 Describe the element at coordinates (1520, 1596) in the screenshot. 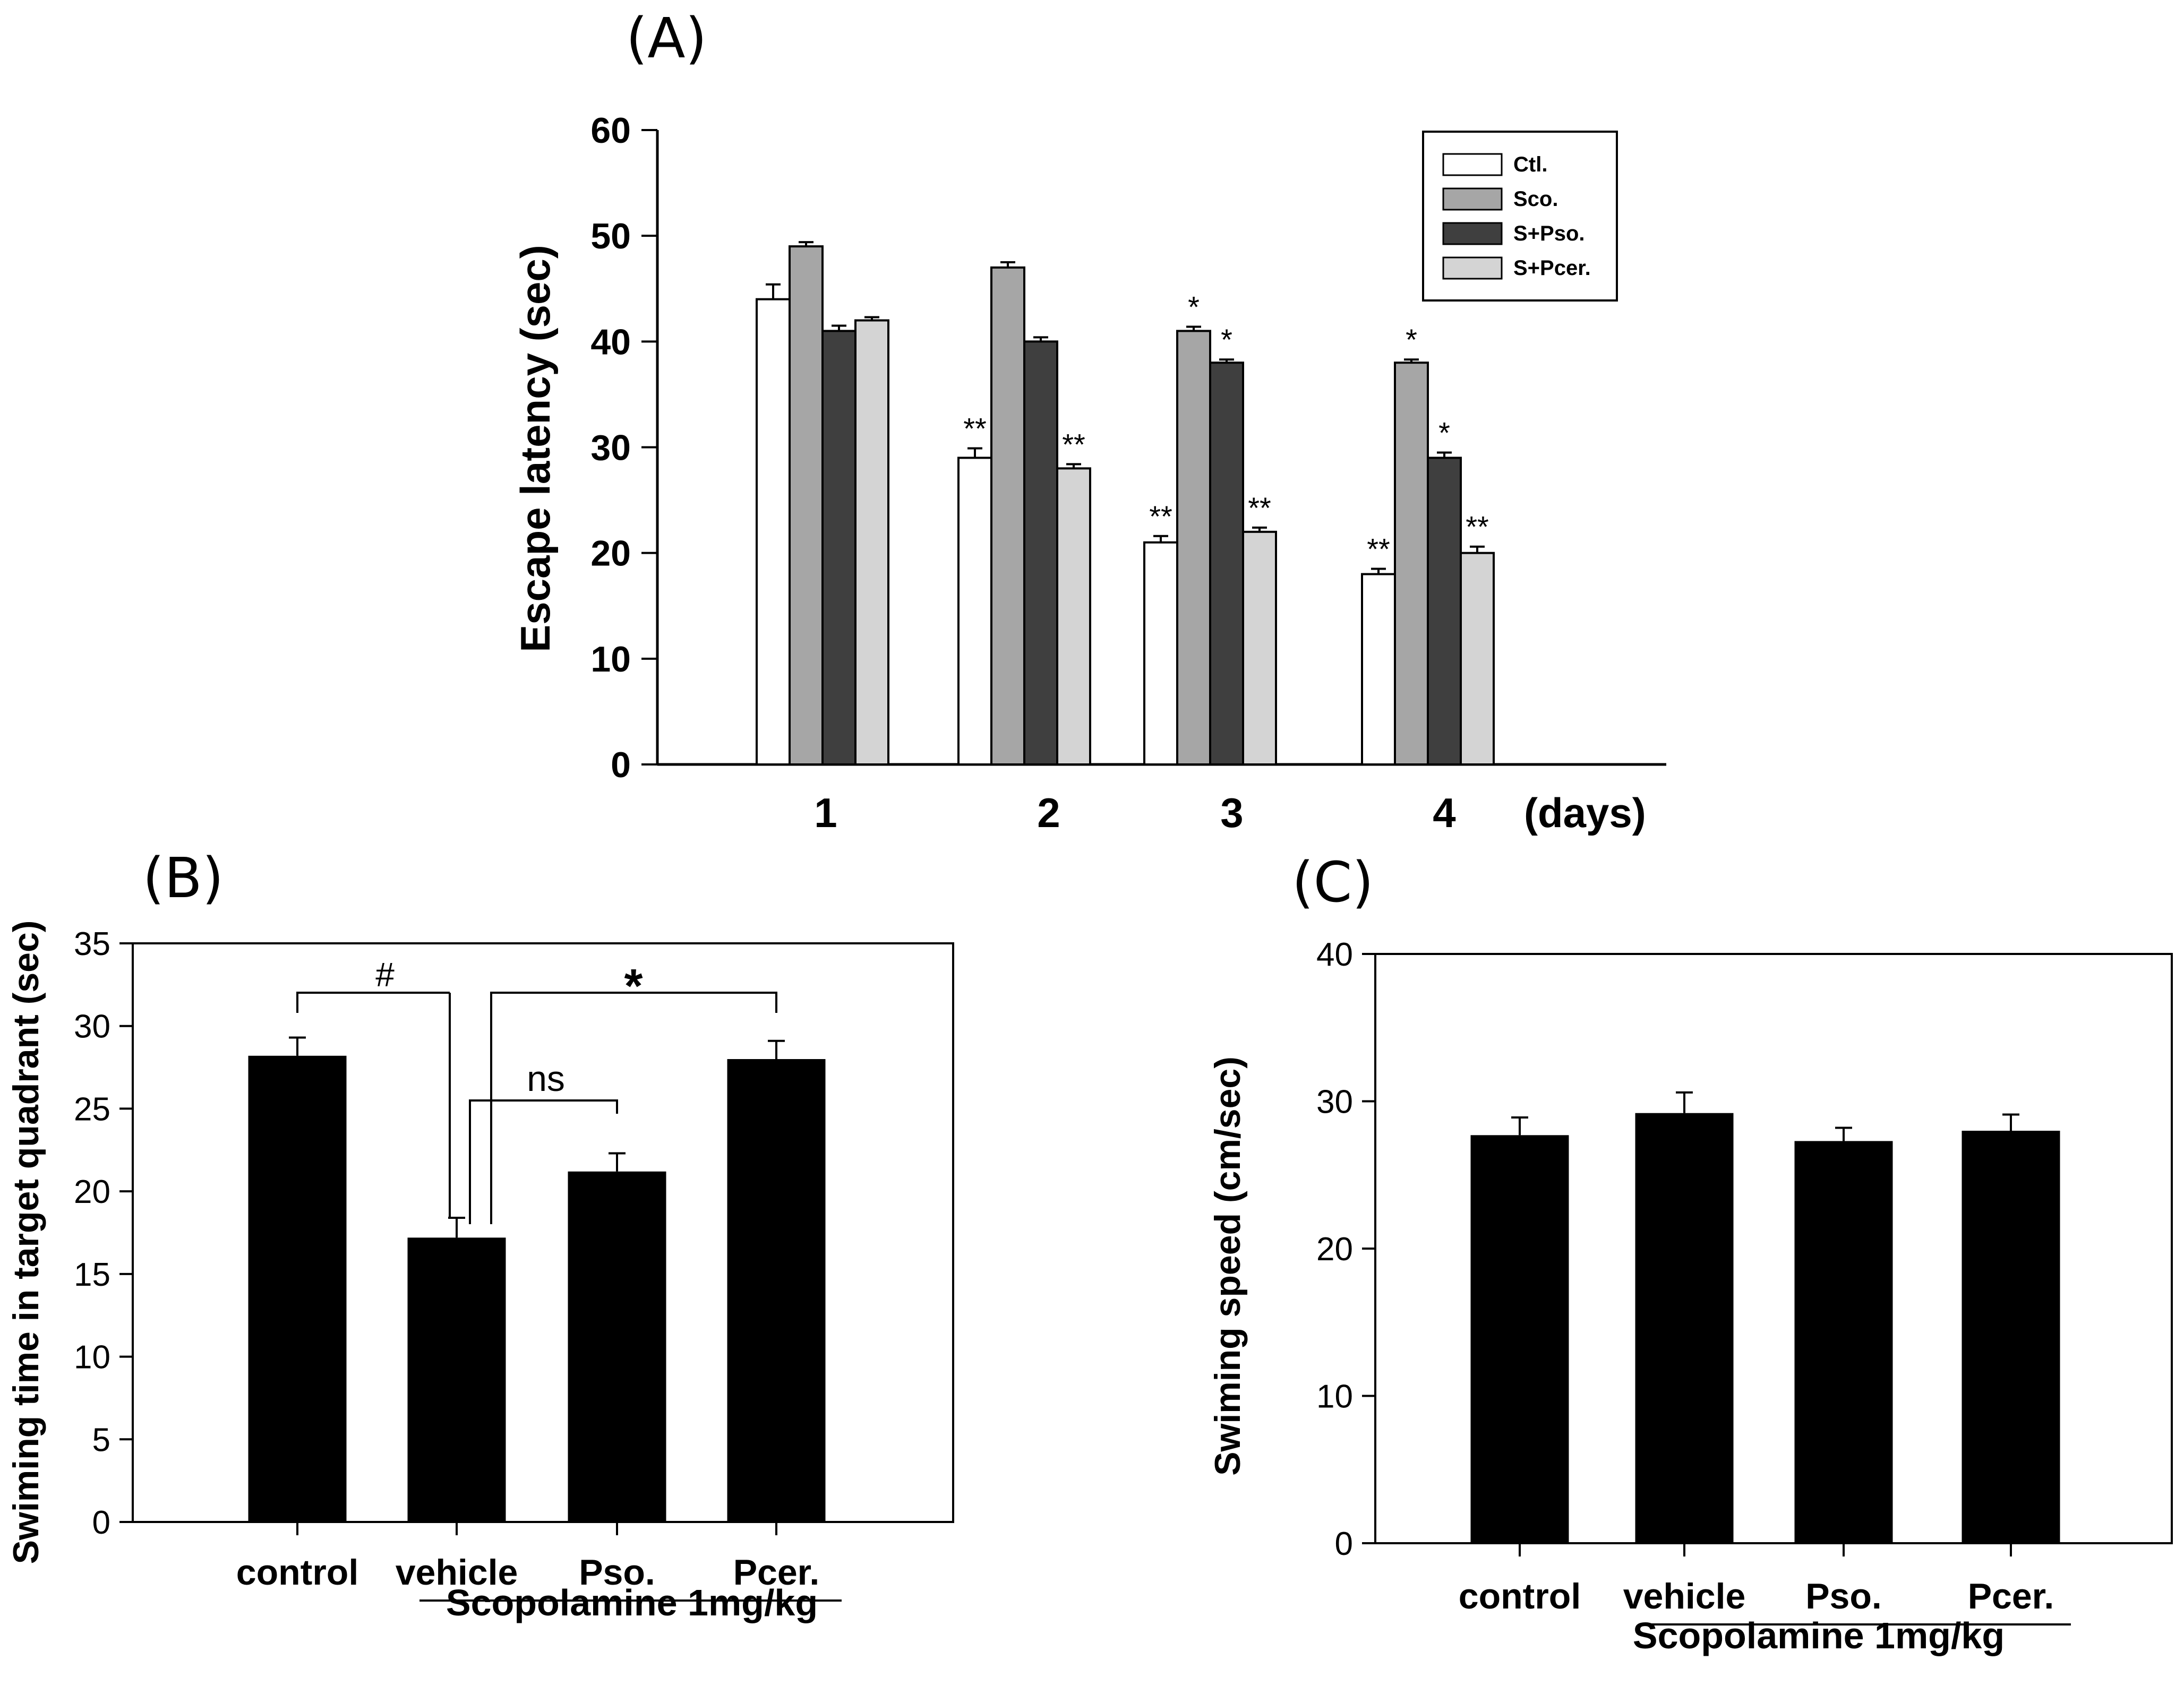

I see `panel-c-x-tick-label: control` at that location.